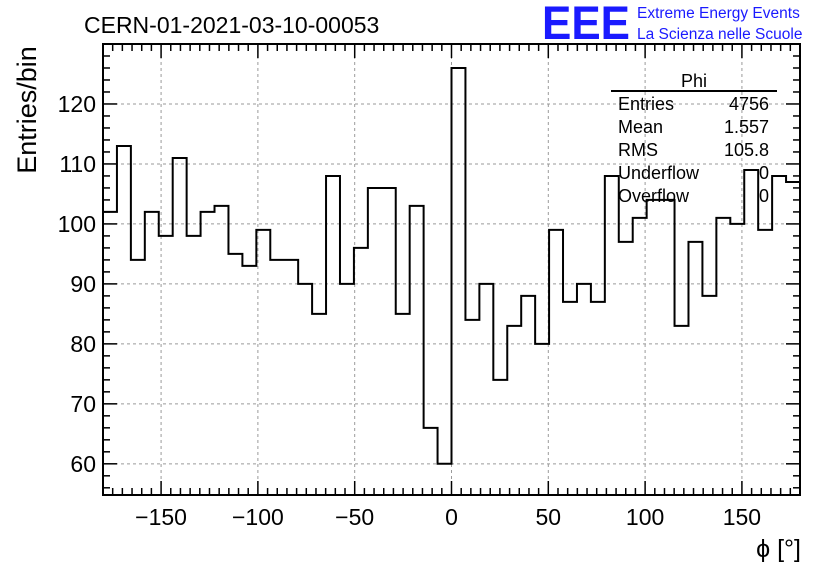  What do you see at coordinates (83, 344) in the screenshot?
I see `y-tick-label: 80` at bounding box center [83, 344].